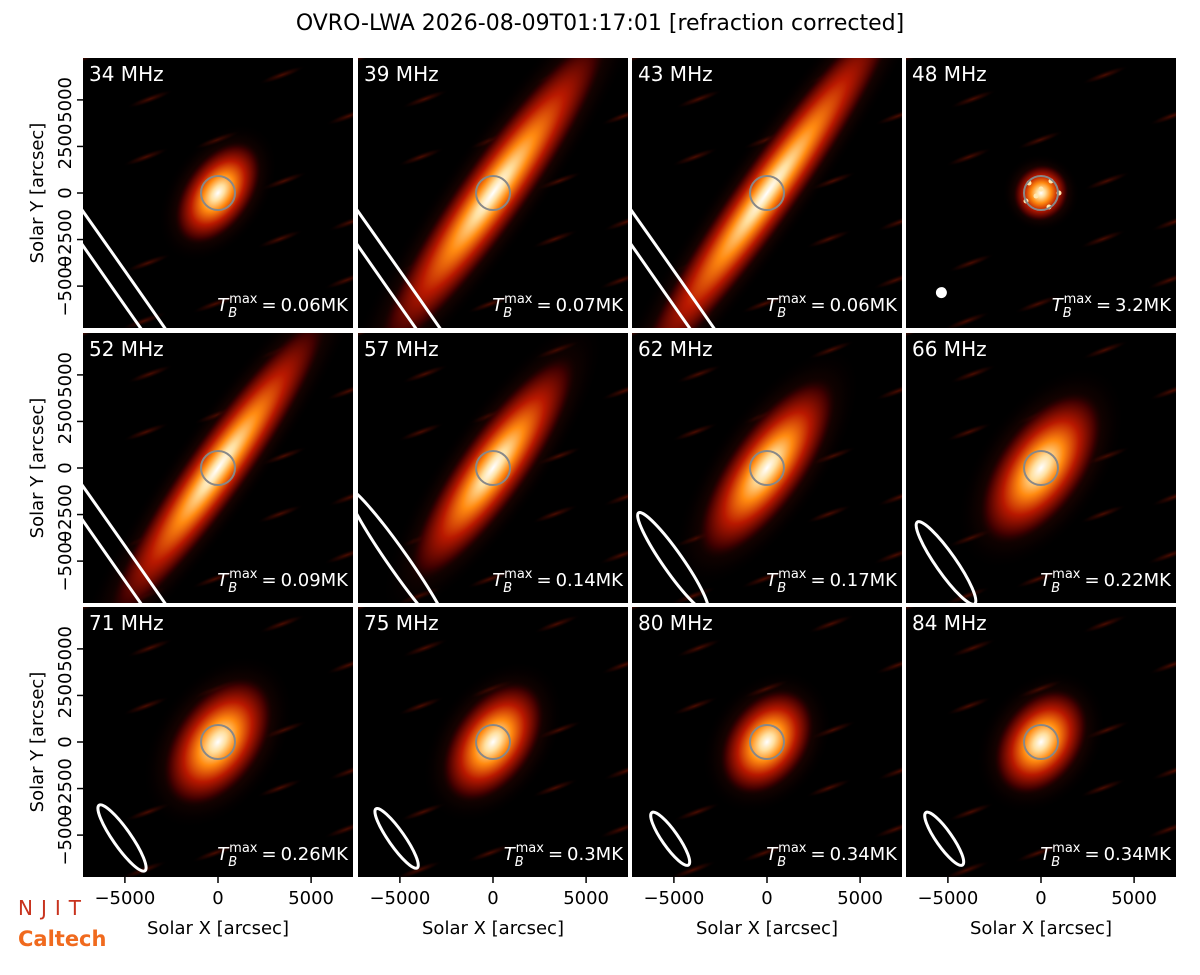 The height and width of the screenshot is (975, 1200). I want to click on x-tick-label: 0, so click(766, 898).